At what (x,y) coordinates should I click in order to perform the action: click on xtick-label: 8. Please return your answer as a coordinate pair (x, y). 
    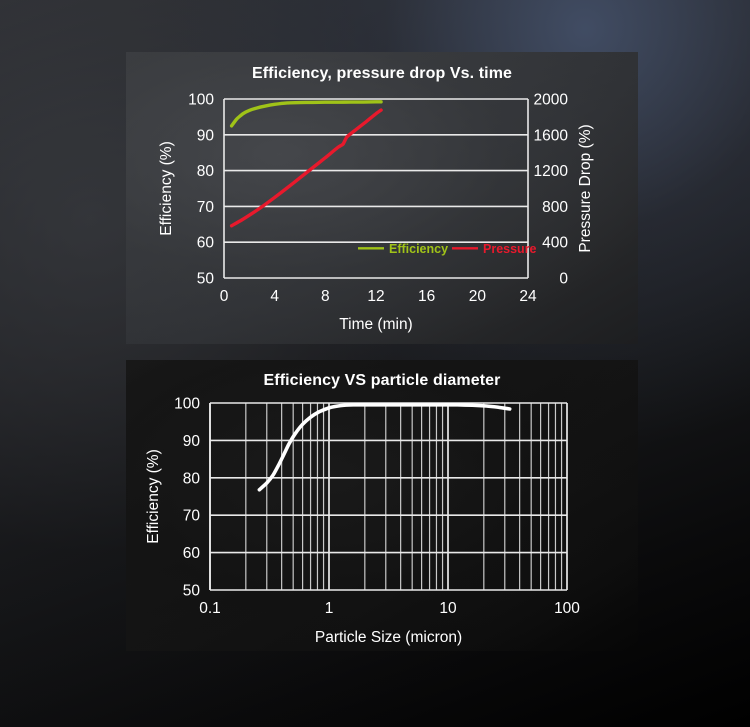
    Looking at the image, I should click on (325, 296).